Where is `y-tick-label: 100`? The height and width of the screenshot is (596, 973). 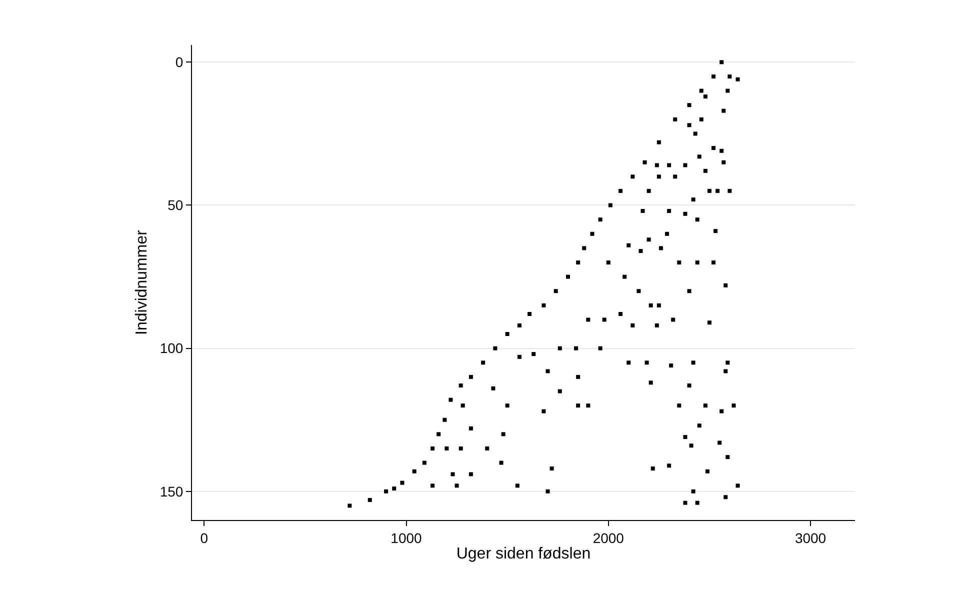
y-tick-label: 100 is located at coordinates (172, 348).